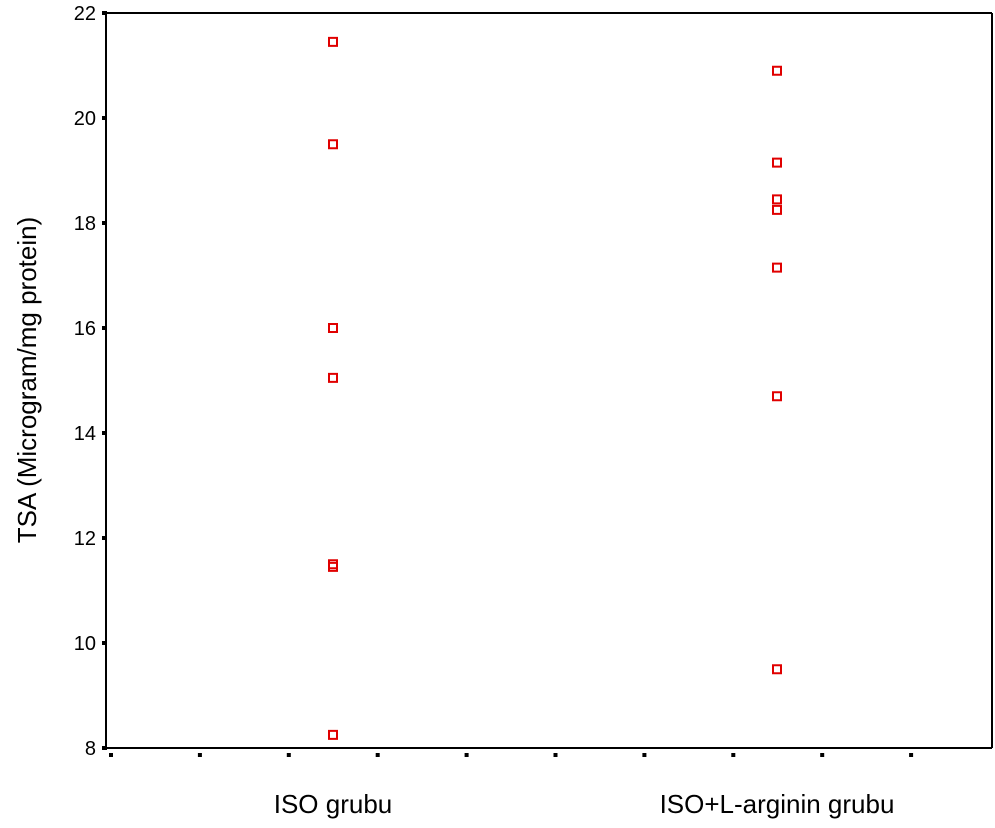 This screenshot has width=995, height=828. Describe the element at coordinates (85, 14) in the screenshot. I see `y-tick-label: 22` at that location.